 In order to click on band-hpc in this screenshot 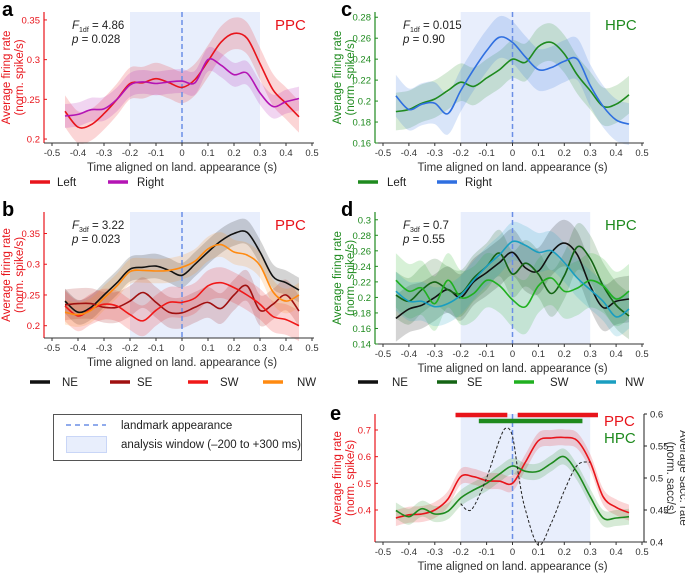, I will do `click(512, 488)`.